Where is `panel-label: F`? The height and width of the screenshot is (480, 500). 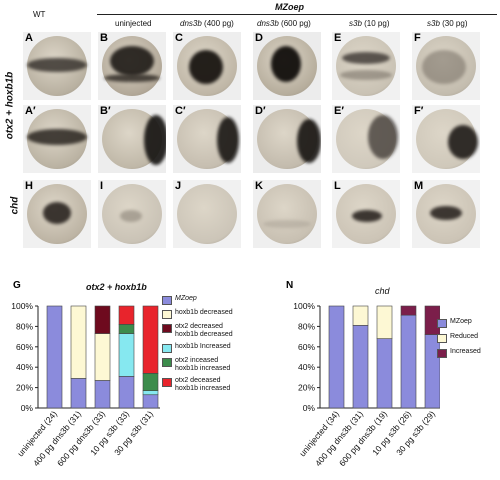 panel-label: F is located at coordinates (417, 38).